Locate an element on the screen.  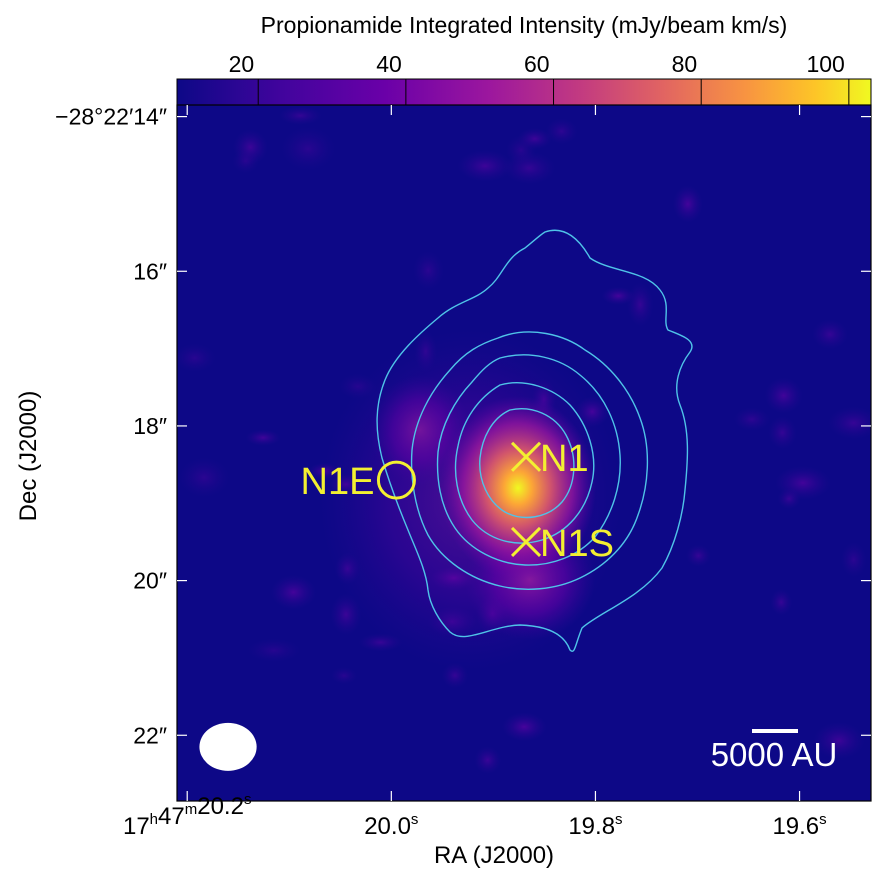
label-n1e: N1E is located at coordinates (338, 482).